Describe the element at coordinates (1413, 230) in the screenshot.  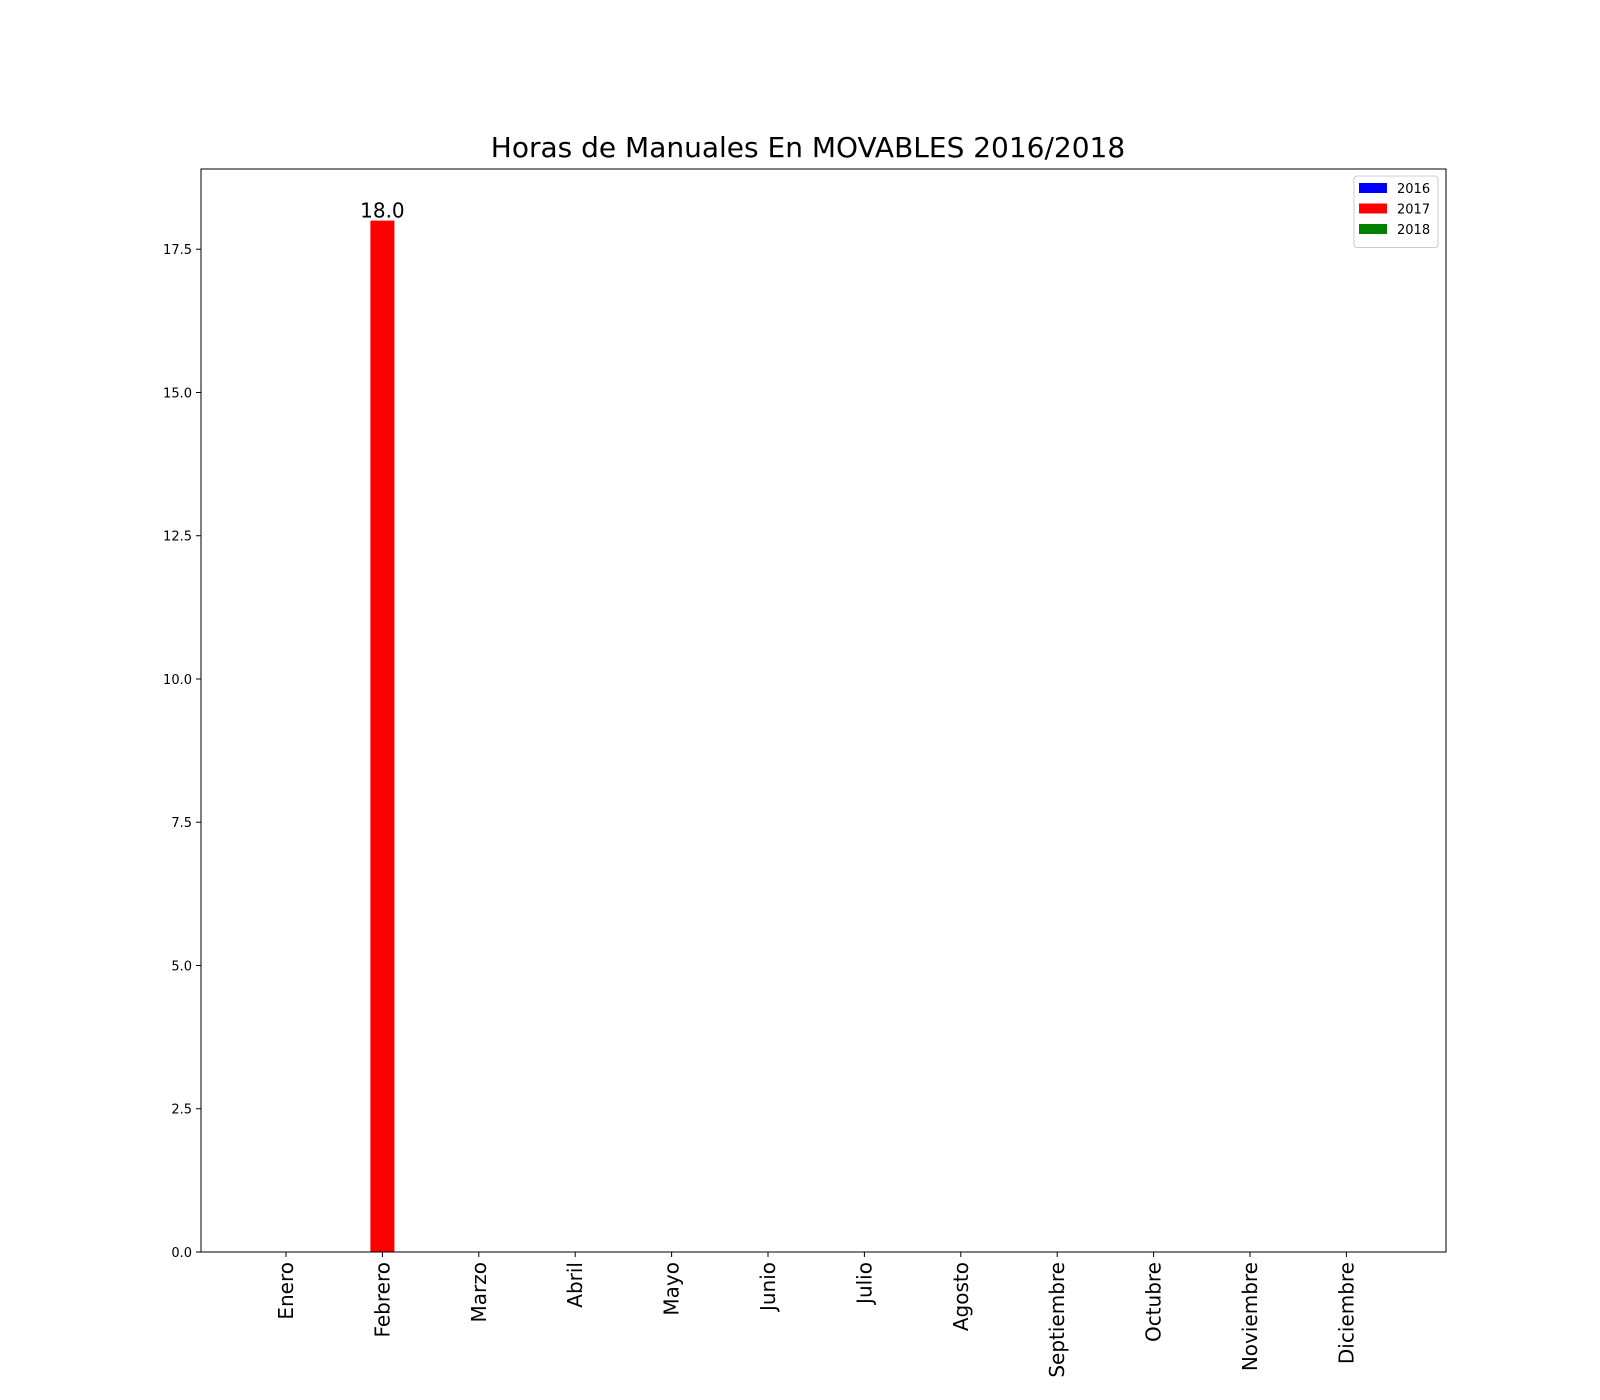
I see `legend-label-2018: 2018` at that location.